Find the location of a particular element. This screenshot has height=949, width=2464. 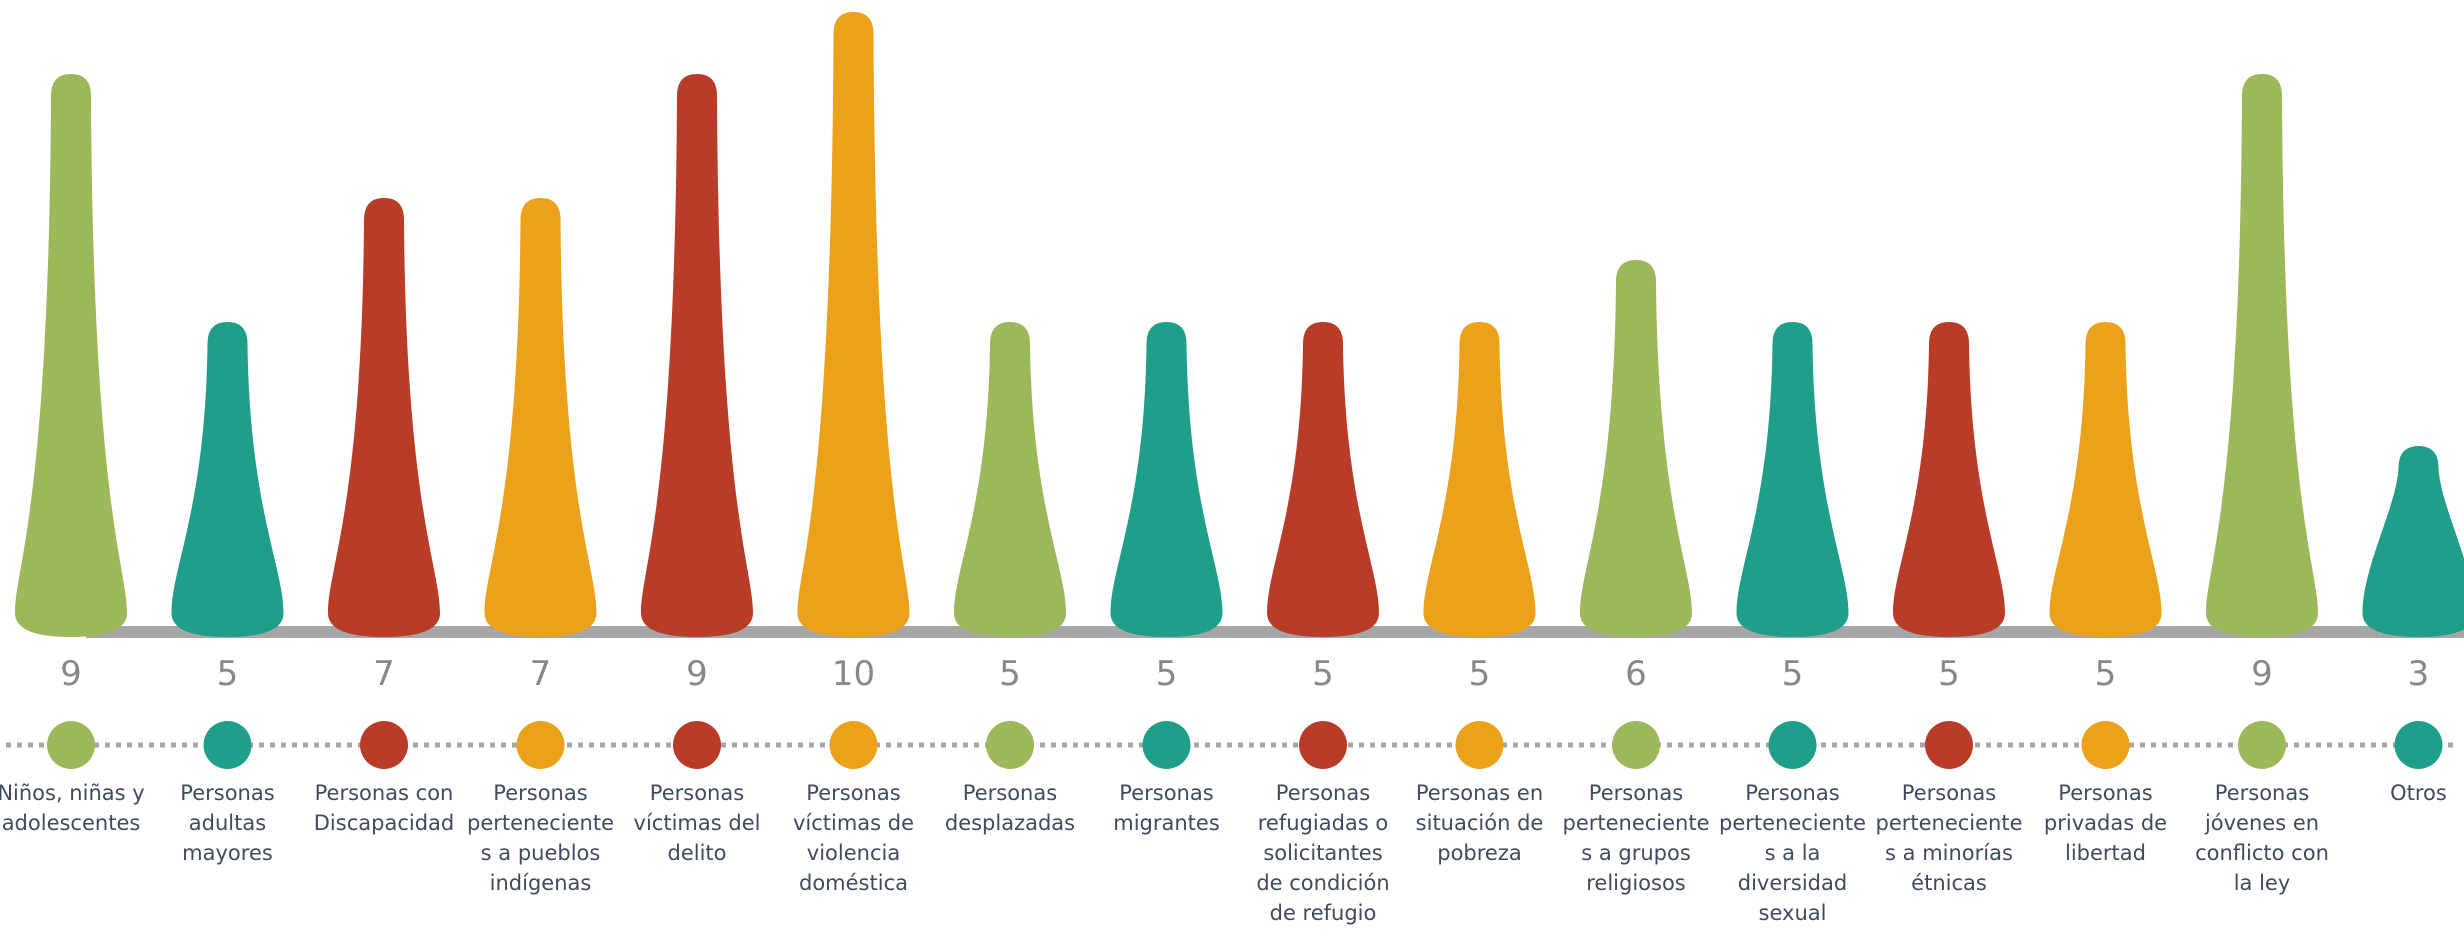

value-label: 10 is located at coordinates (853, 674).